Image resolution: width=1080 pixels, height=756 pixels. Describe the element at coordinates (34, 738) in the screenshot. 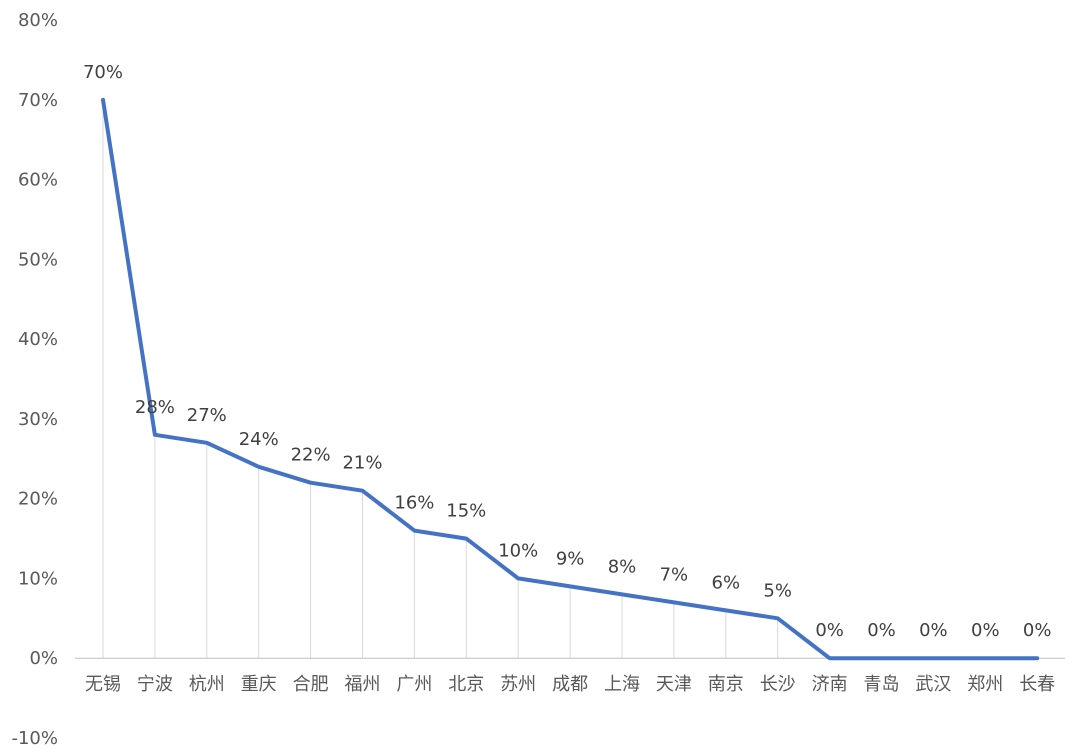

I see `y-tick-label: -10%` at that location.